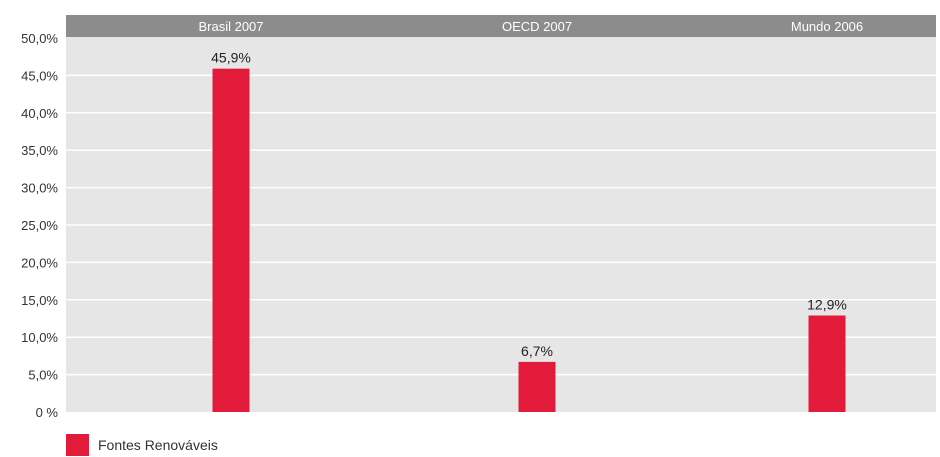 The width and height of the screenshot is (940, 457). Describe the element at coordinates (47, 412) in the screenshot. I see `y-tick-label: 0 %` at that location.